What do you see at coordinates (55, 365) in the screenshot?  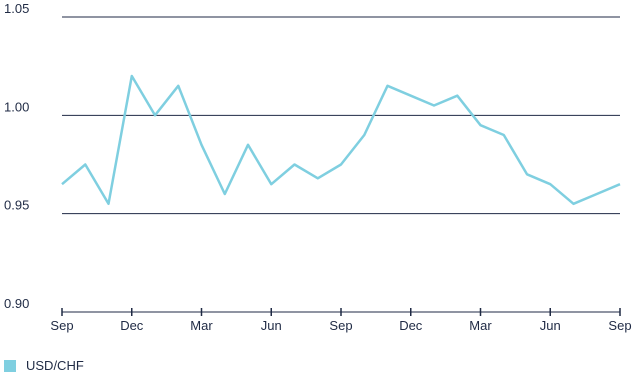 I see `legend-label: USD/CHF` at bounding box center [55, 365].